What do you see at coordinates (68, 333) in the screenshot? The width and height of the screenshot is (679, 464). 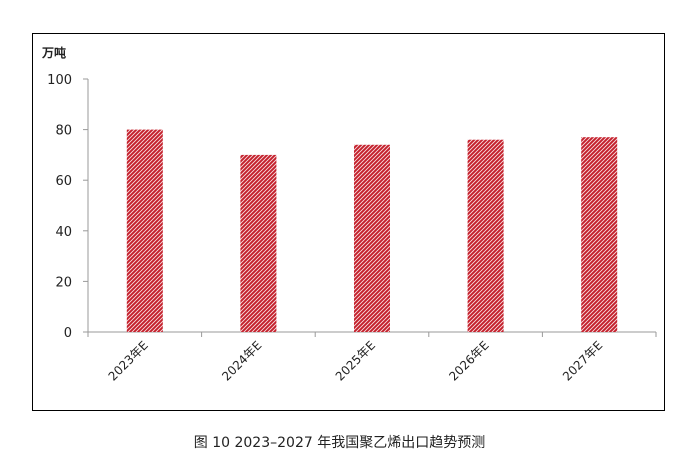 I see `y-tick-label: 0` at bounding box center [68, 333].